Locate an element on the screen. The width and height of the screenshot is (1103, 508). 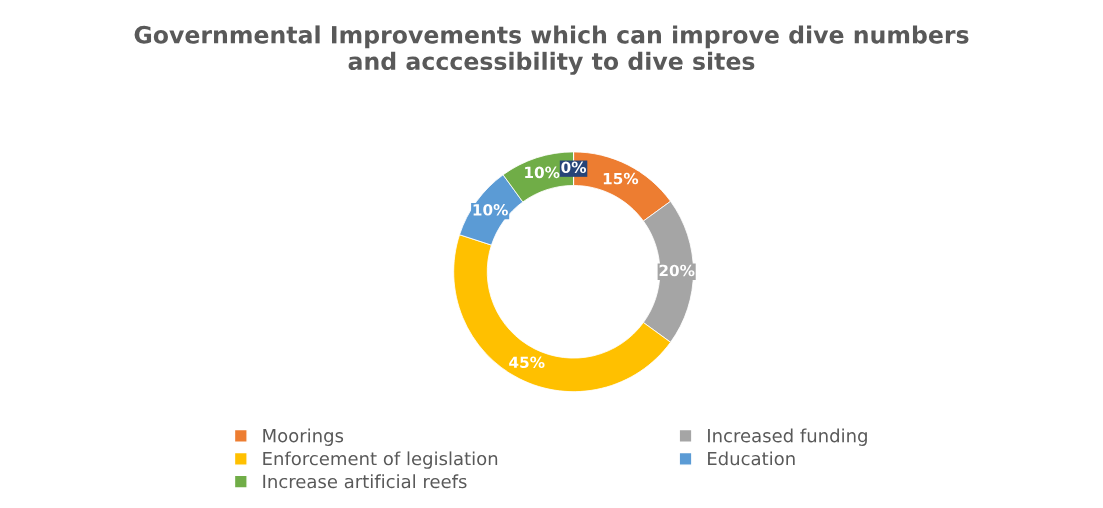
legend-label: Education is located at coordinates (751, 458).